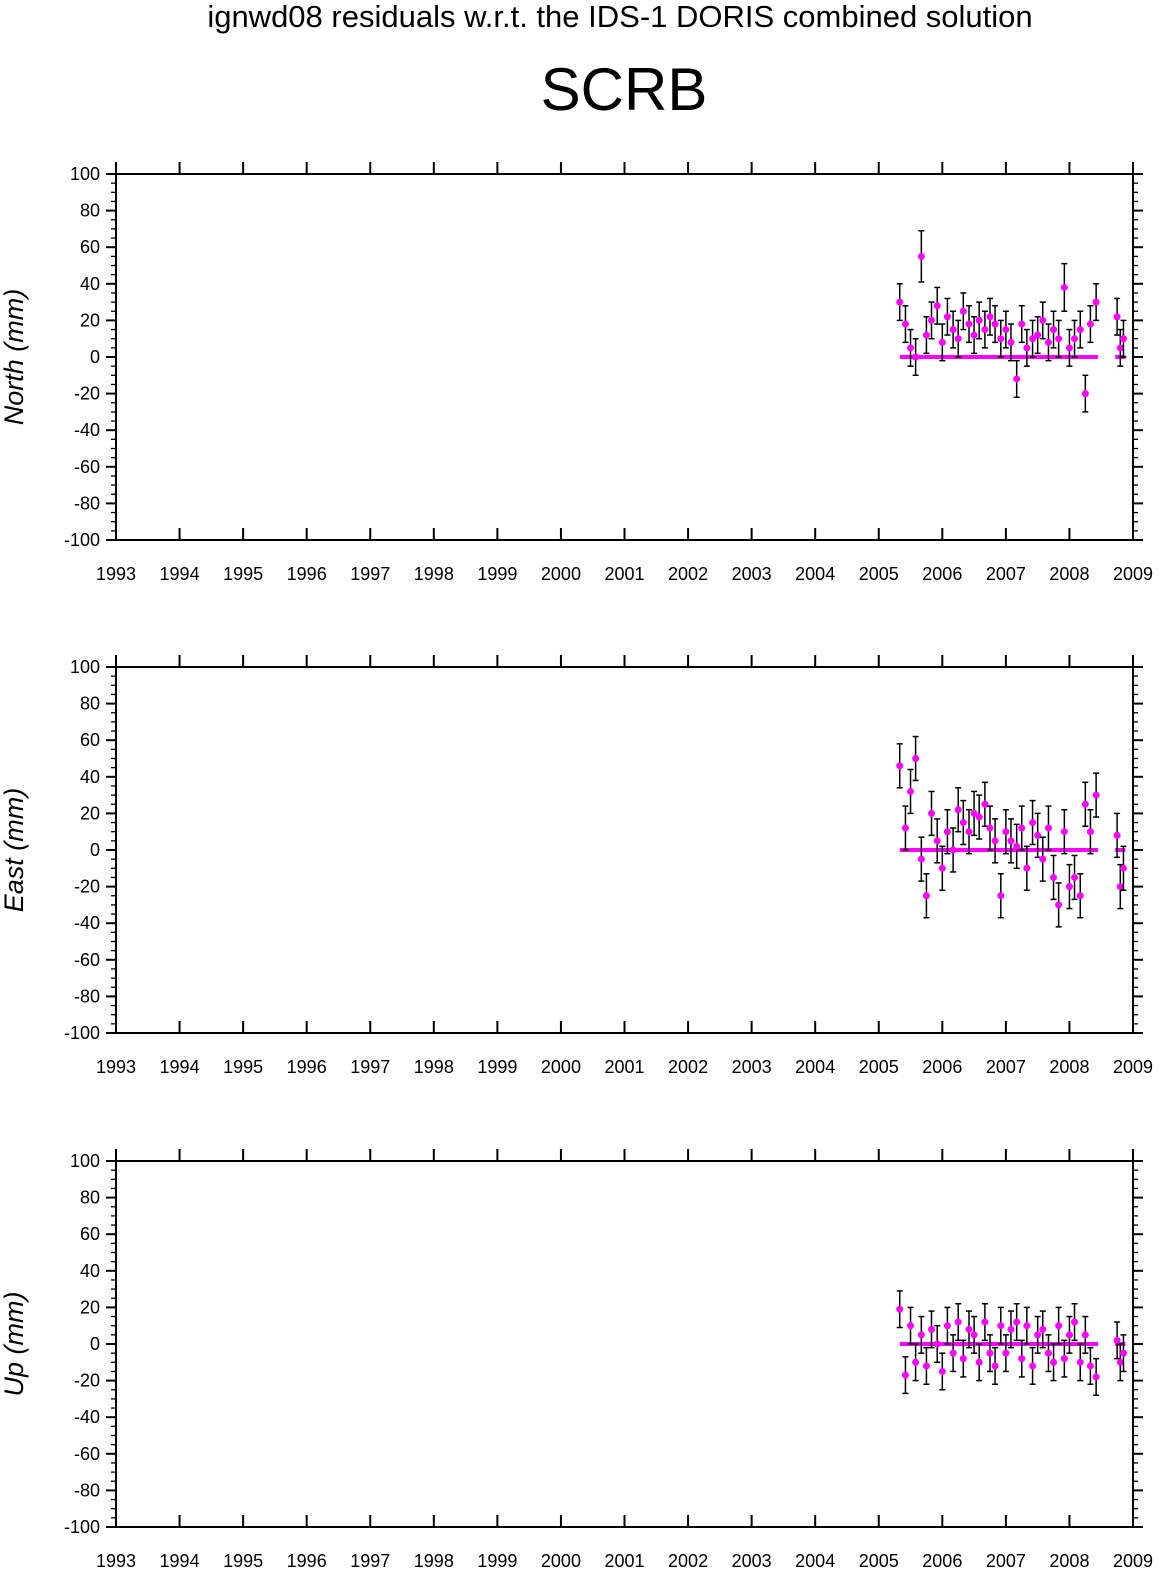 The height and width of the screenshot is (1575, 1160). Describe the element at coordinates (87, 1417) in the screenshot. I see `up-ytick-label: -40` at that location.